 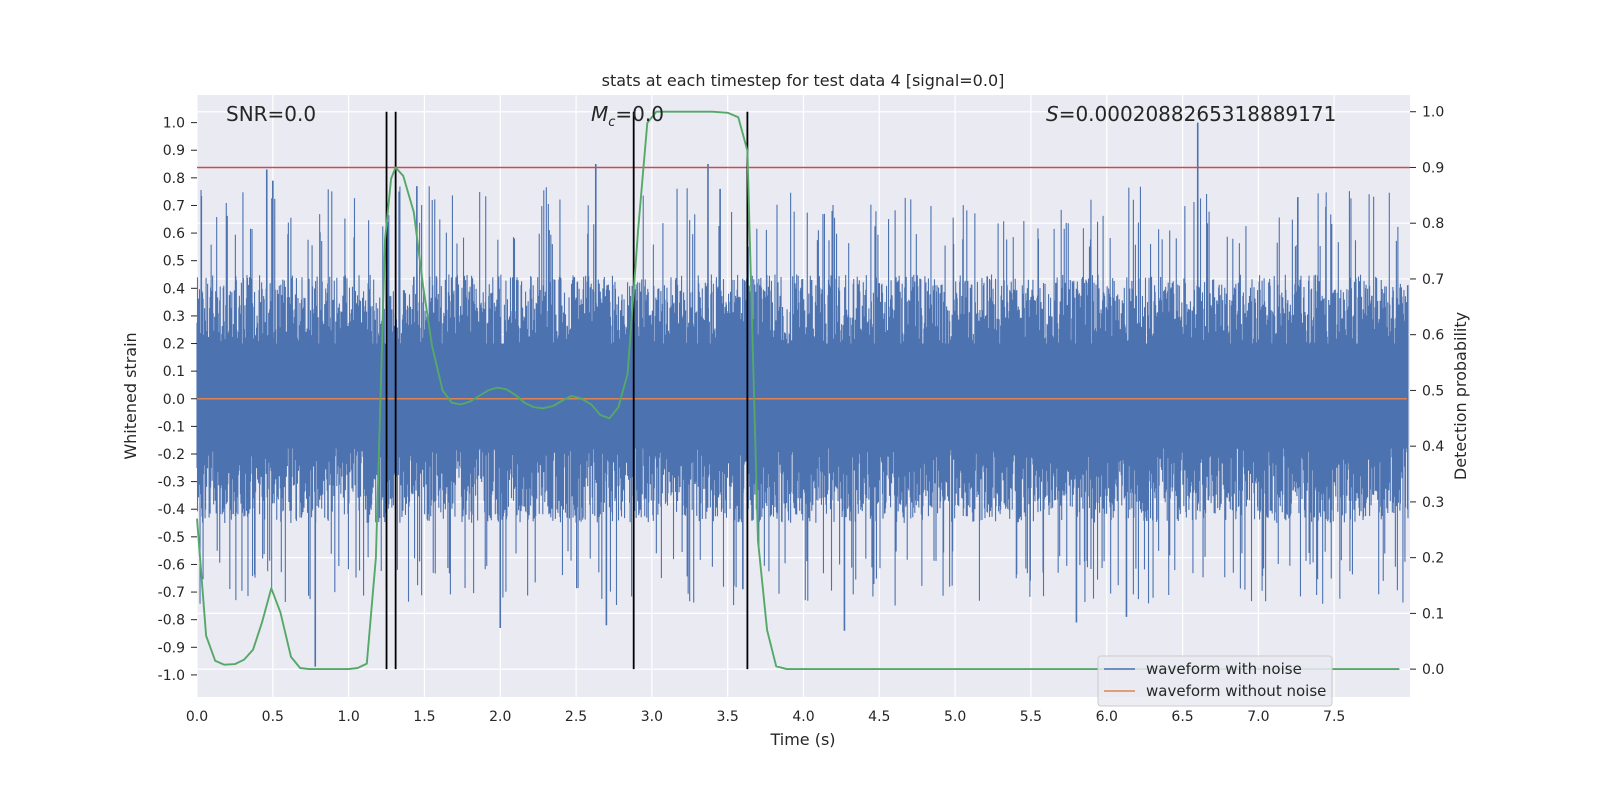 What do you see at coordinates (500, 717) in the screenshot?
I see `x-tick-label: 2.0` at bounding box center [500, 717].